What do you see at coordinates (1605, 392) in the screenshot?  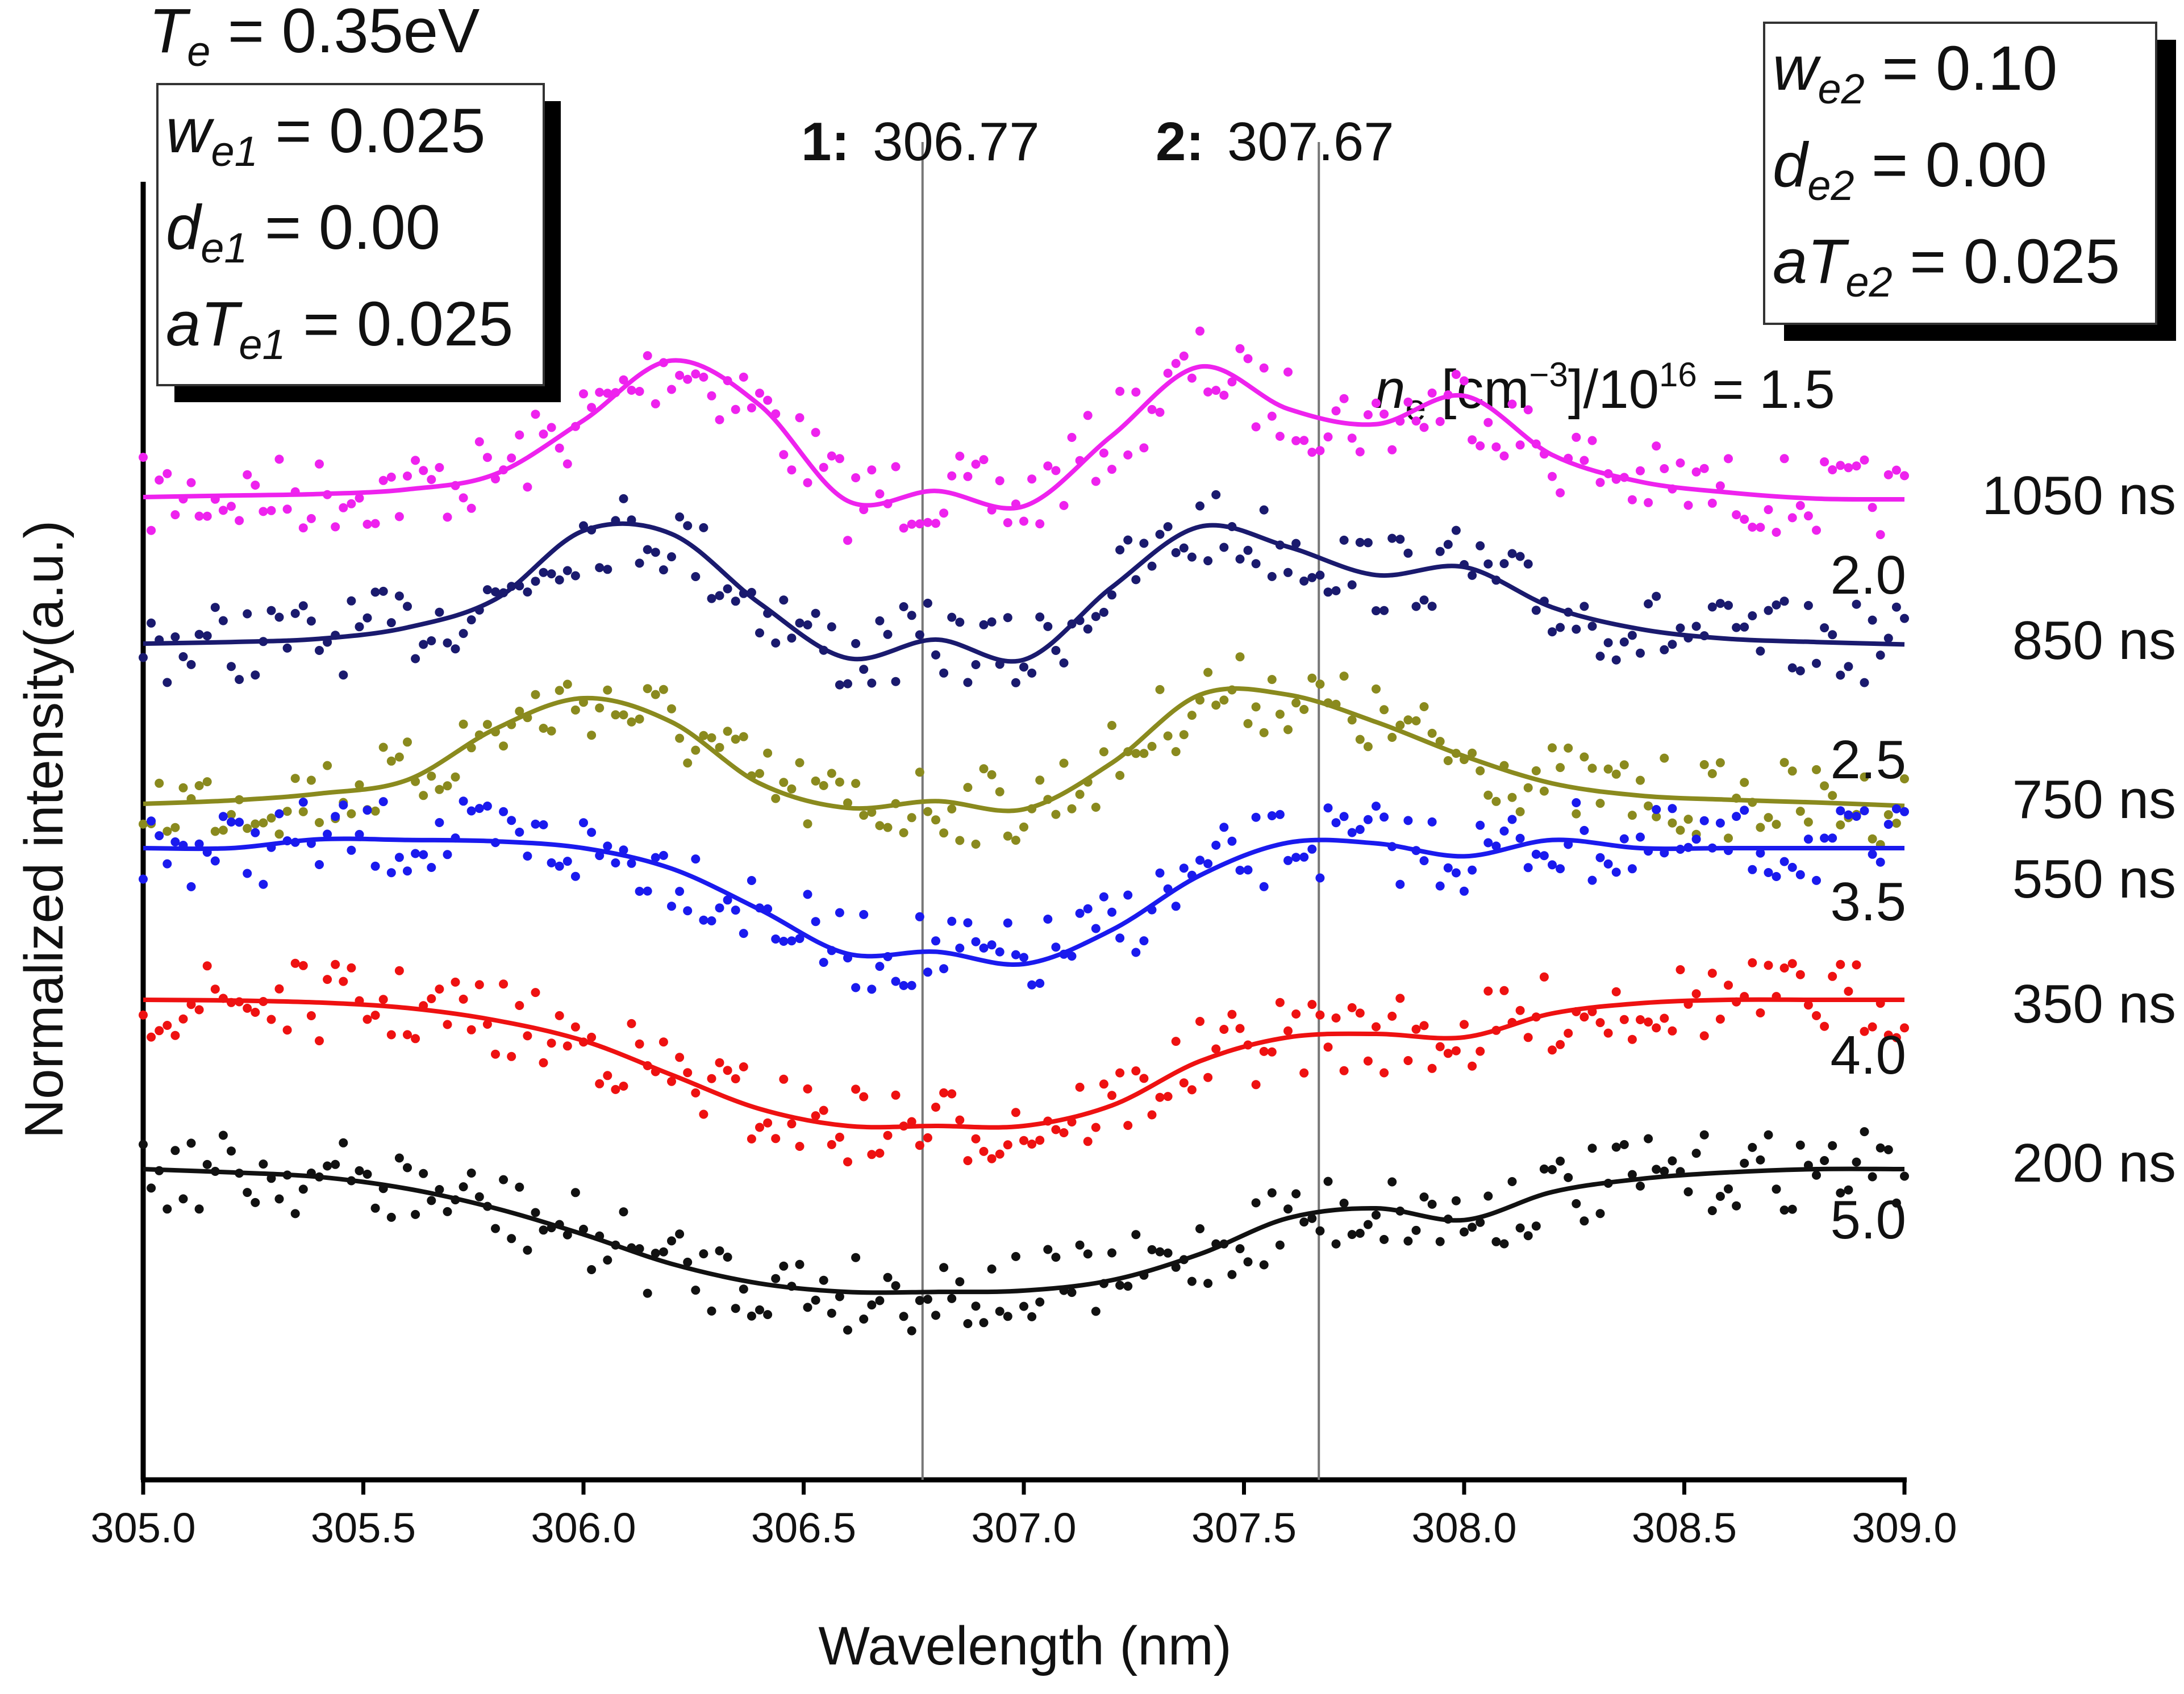 I see `electron-density-label: ne [cm−3]/1016 = 1.5` at bounding box center [1605, 392].